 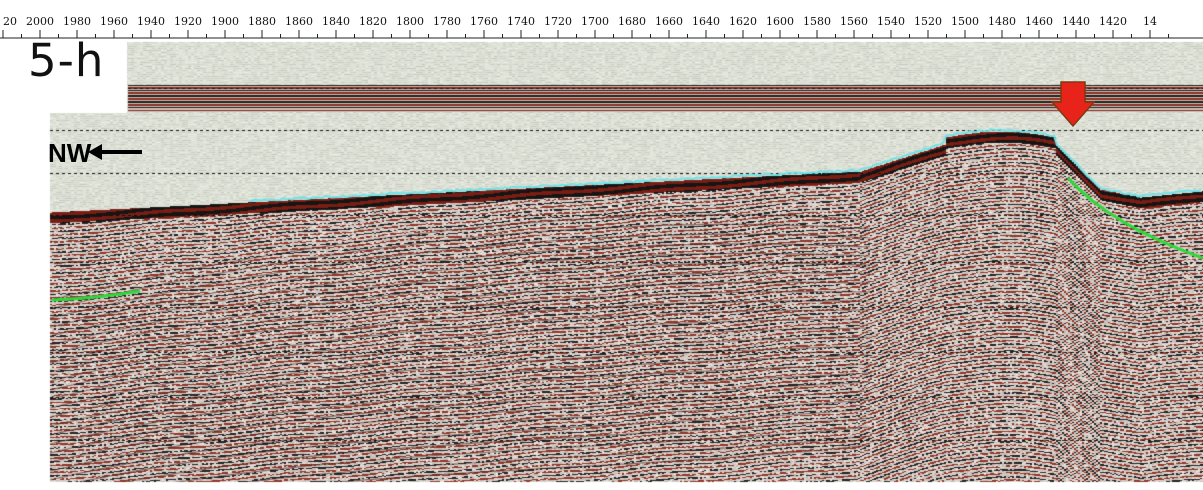 What do you see at coordinates (151, 21) in the screenshot?
I see `ruler-tick-label: 1940` at bounding box center [151, 21].